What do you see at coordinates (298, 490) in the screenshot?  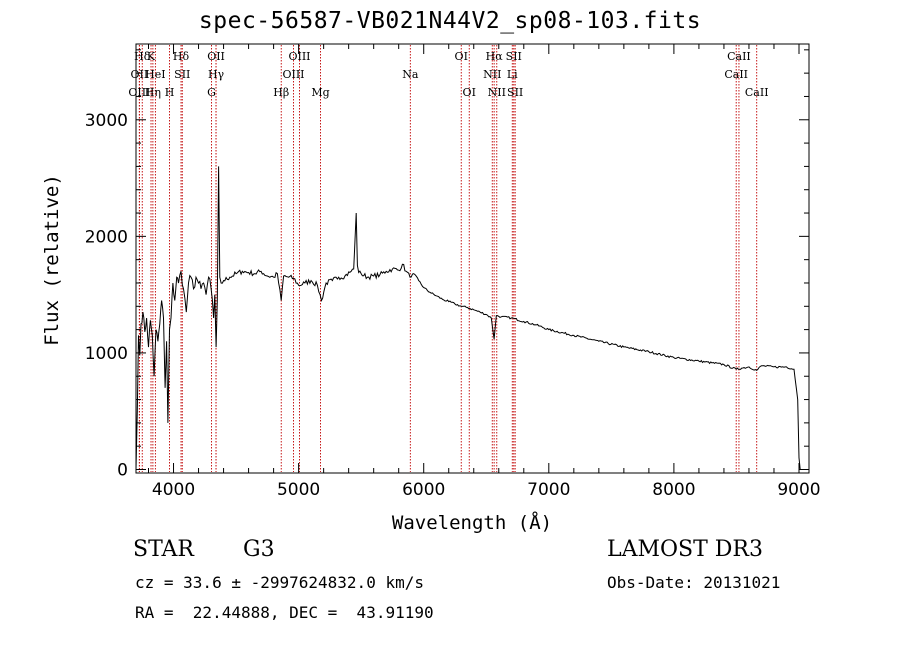 I see `x-tick-label: 5000` at bounding box center [298, 490].